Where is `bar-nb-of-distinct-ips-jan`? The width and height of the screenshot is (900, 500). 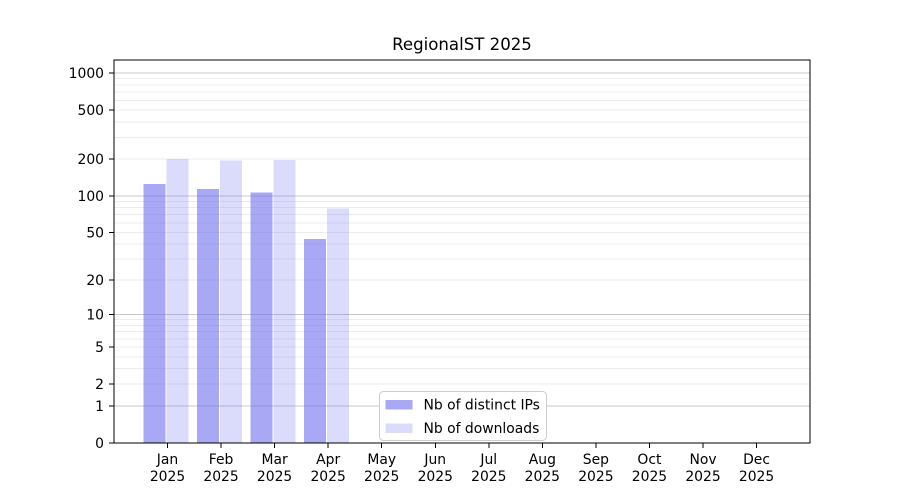
bar-nb-of-distinct-ips-jan is located at coordinates (154, 313).